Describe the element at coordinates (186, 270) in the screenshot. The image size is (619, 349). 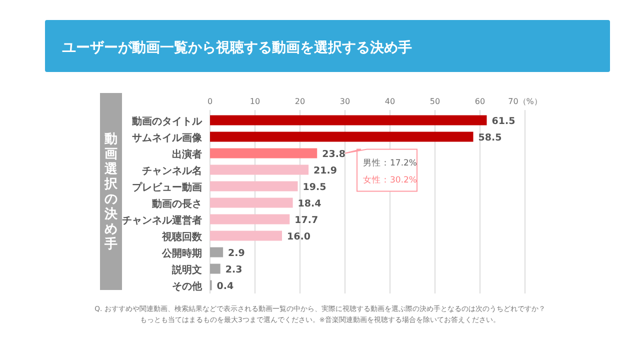
I see `y-tick-label: 説明文` at that location.